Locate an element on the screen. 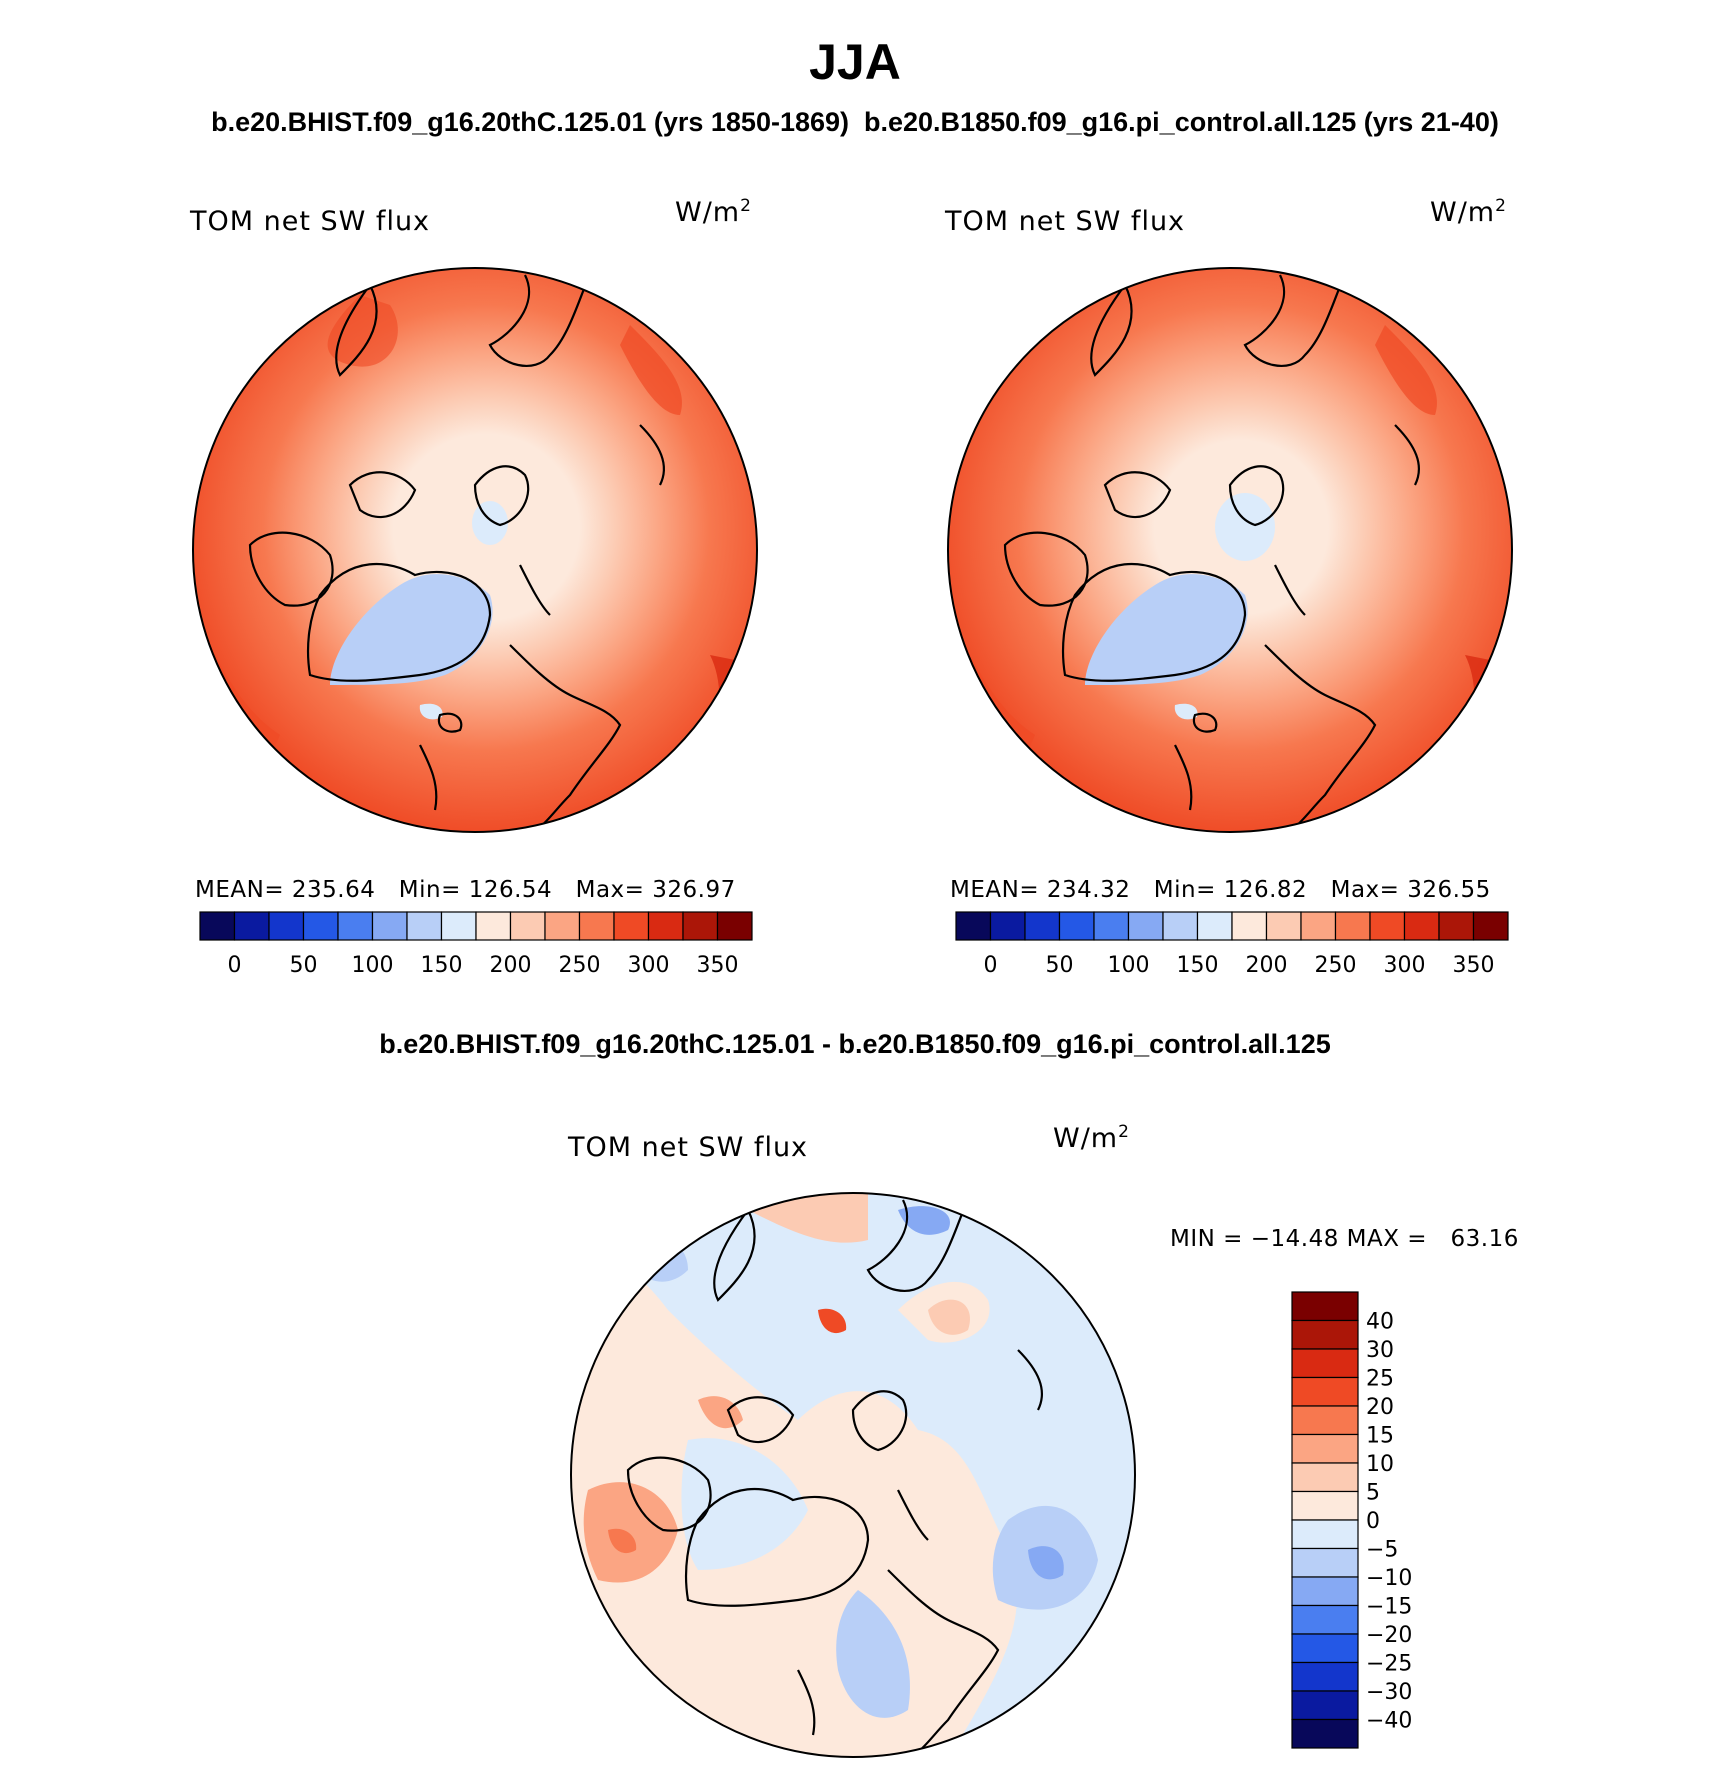  panel1-colorbar: 0 50 100 150 200 250 300 350 is located at coordinates (476, 944).